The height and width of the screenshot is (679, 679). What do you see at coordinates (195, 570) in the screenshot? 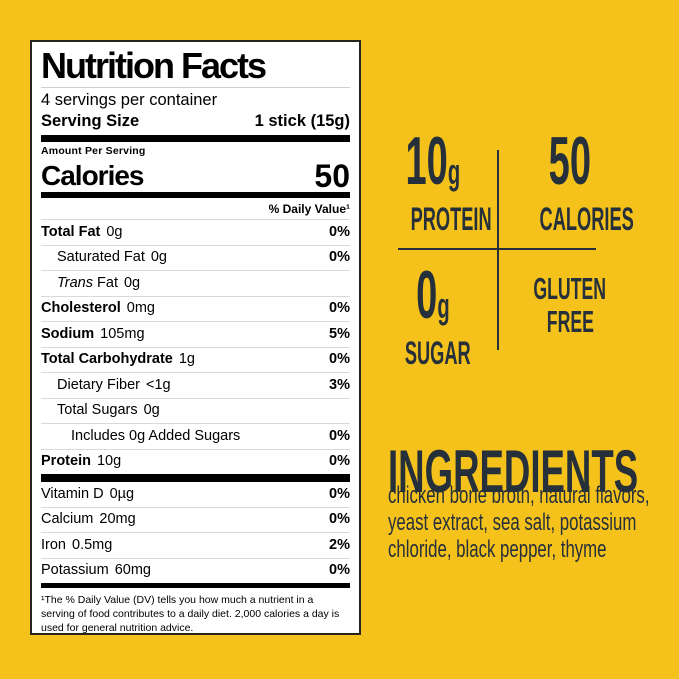
I see `vitamin-row: Potassium 60mg 0%` at bounding box center [195, 570].